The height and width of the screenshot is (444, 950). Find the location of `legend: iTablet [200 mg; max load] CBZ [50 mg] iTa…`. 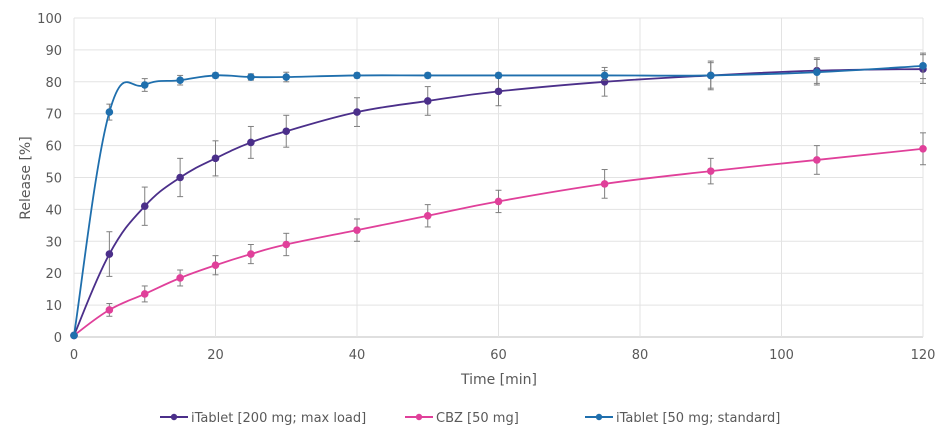

legend: iTablet [200 mg; max load] CBZ [50 mg] iTa… is located at coordinates (470, 418).